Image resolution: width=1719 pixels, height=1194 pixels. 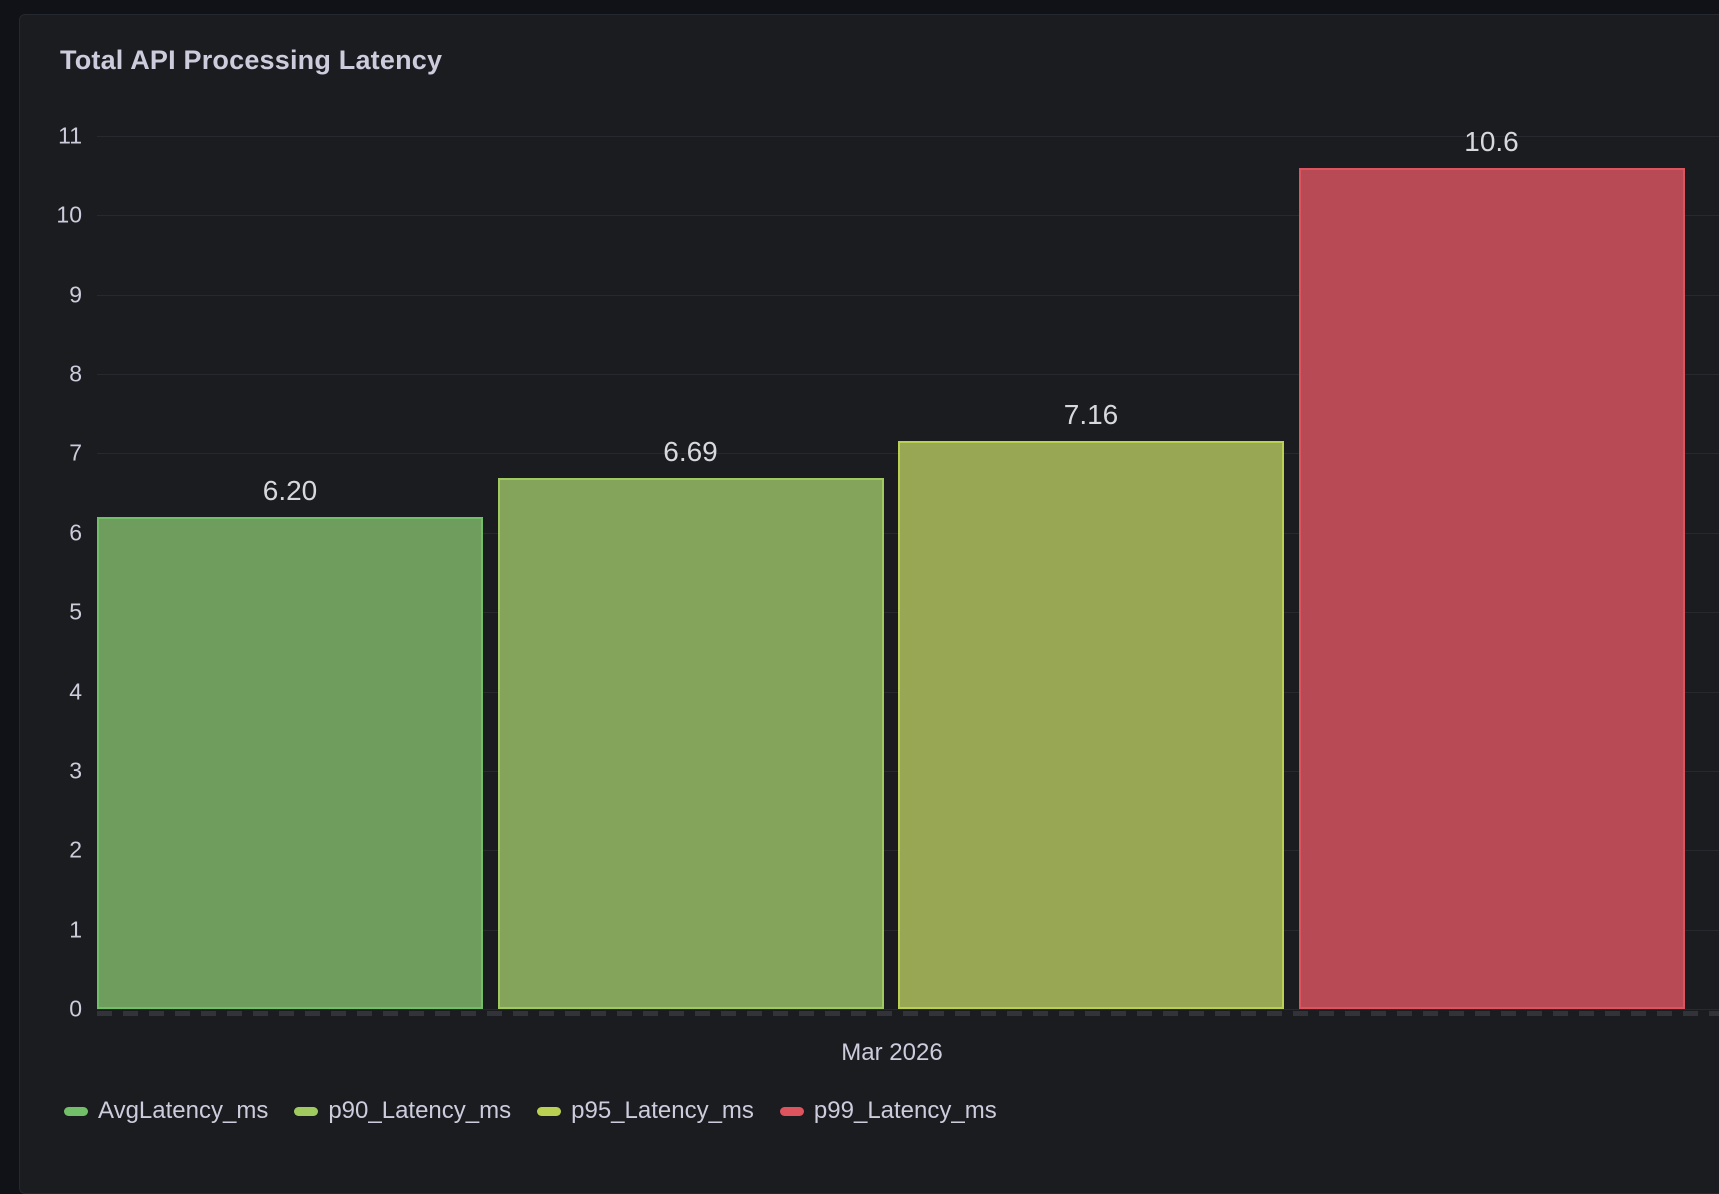 I want to click on panel-title: Total API Processing Latency, so click(x=251, y=60).